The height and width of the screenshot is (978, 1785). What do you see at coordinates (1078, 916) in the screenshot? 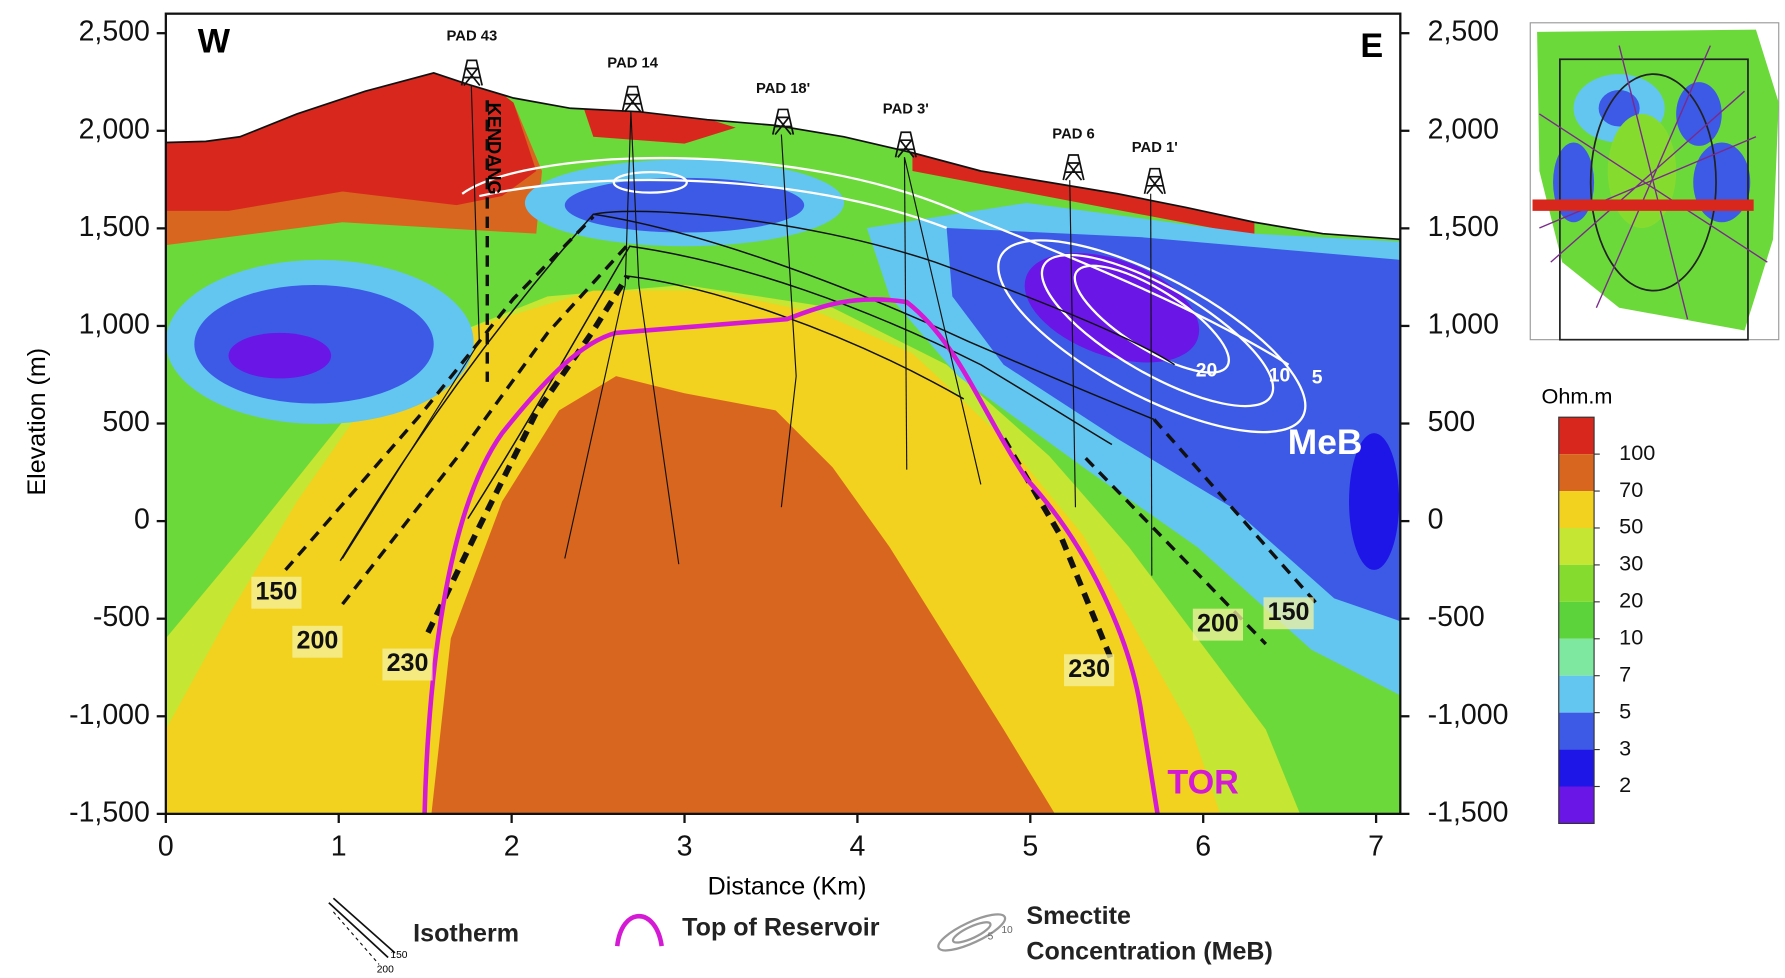
I see `legend-smectite: Smectite` at bounding box center [1078, 916].